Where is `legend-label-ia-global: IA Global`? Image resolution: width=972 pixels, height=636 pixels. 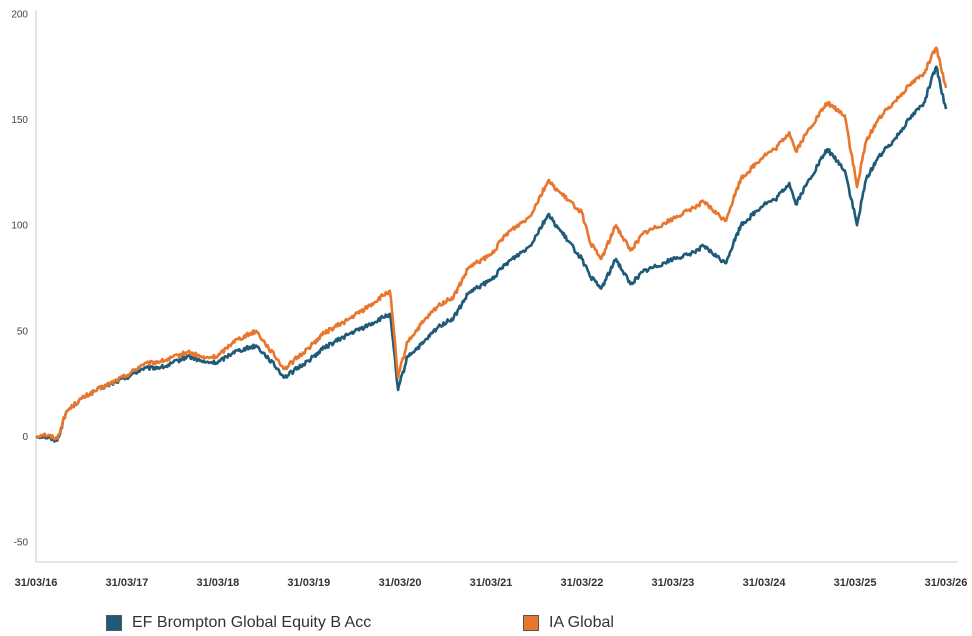 legend-label-ia-global: IA Global is located at coordinates (581, 622).